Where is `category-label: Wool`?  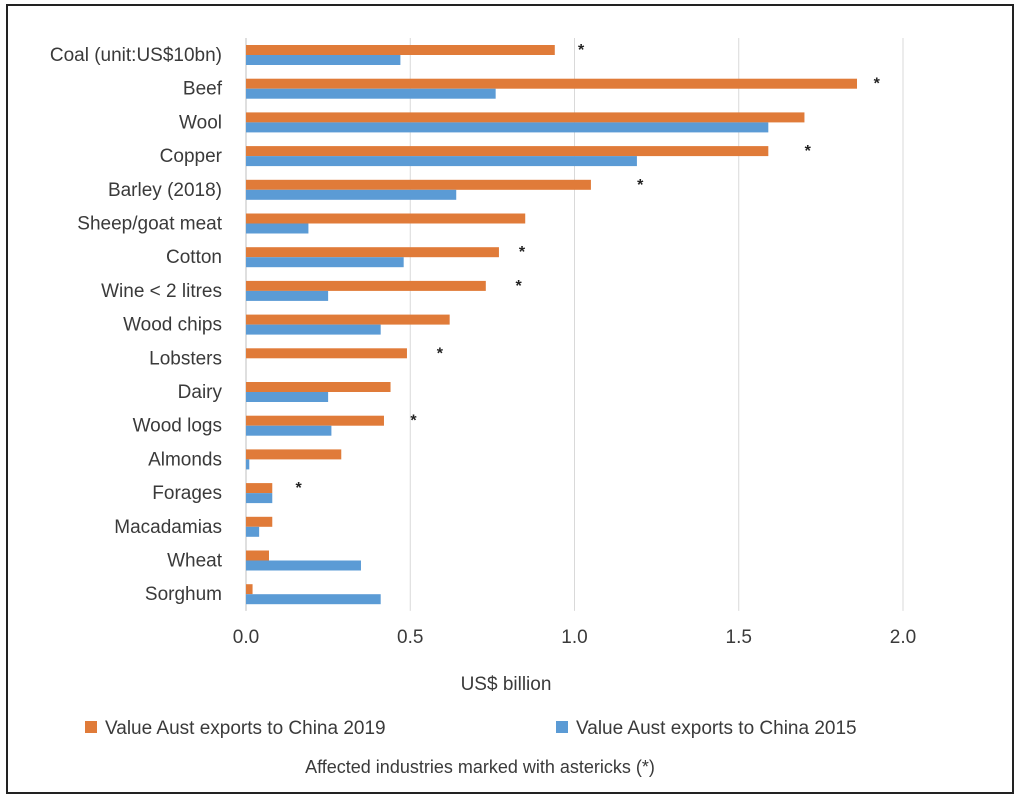 category-label: Wool is located at coordinates (200, 122).